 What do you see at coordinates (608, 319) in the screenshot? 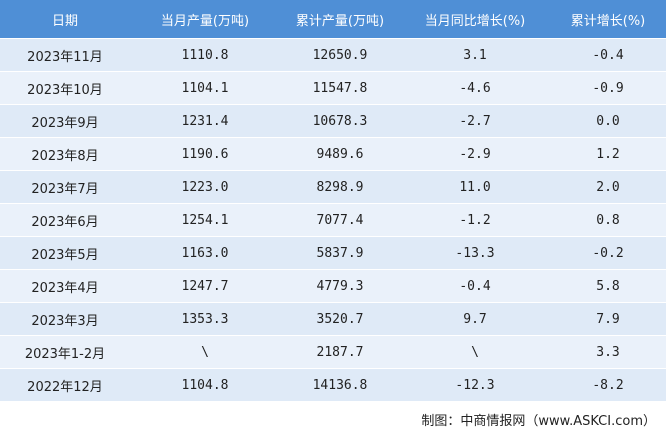
I see `table-cell: 7.9` at bounding box center [608, 319].